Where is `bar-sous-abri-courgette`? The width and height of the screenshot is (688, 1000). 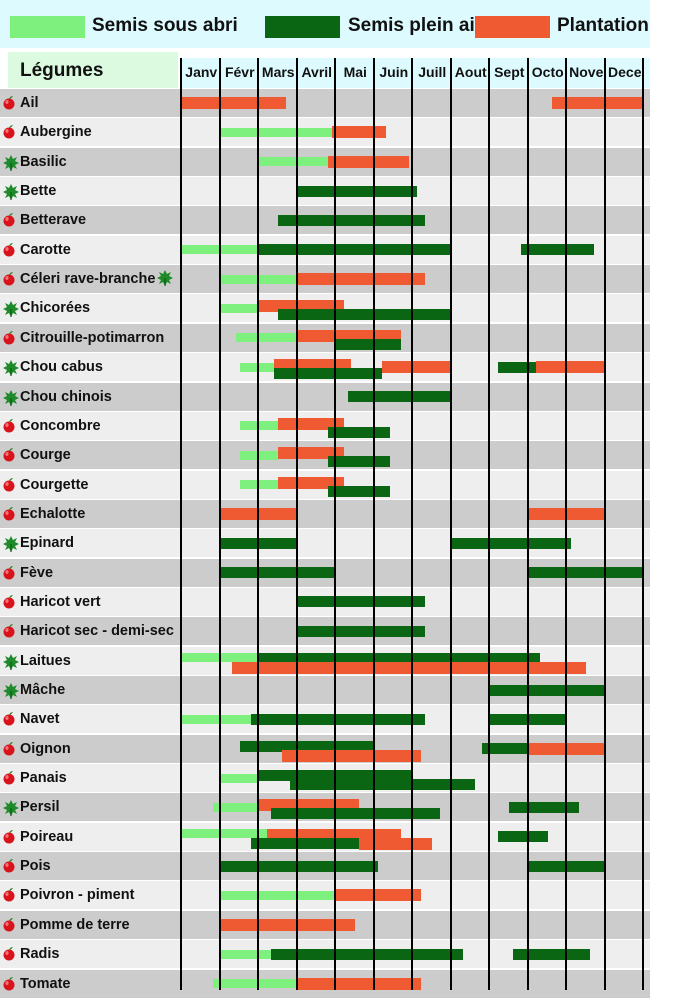 bar-sous-abri-courgette is located at coordinates (259, 485).